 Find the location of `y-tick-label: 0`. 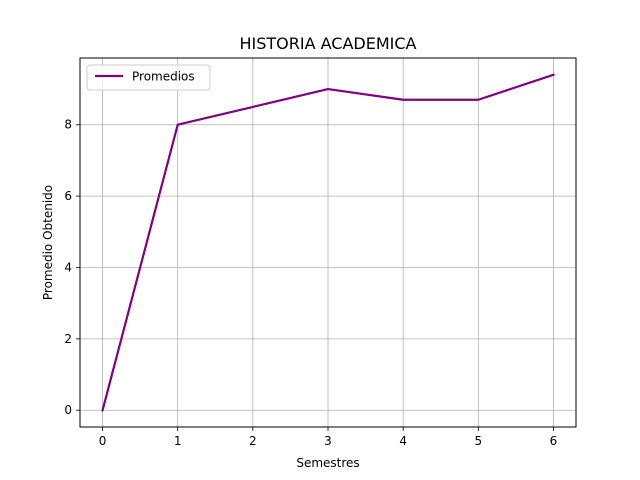

y-tick-label: 0 is located at coordinates (68, 410).